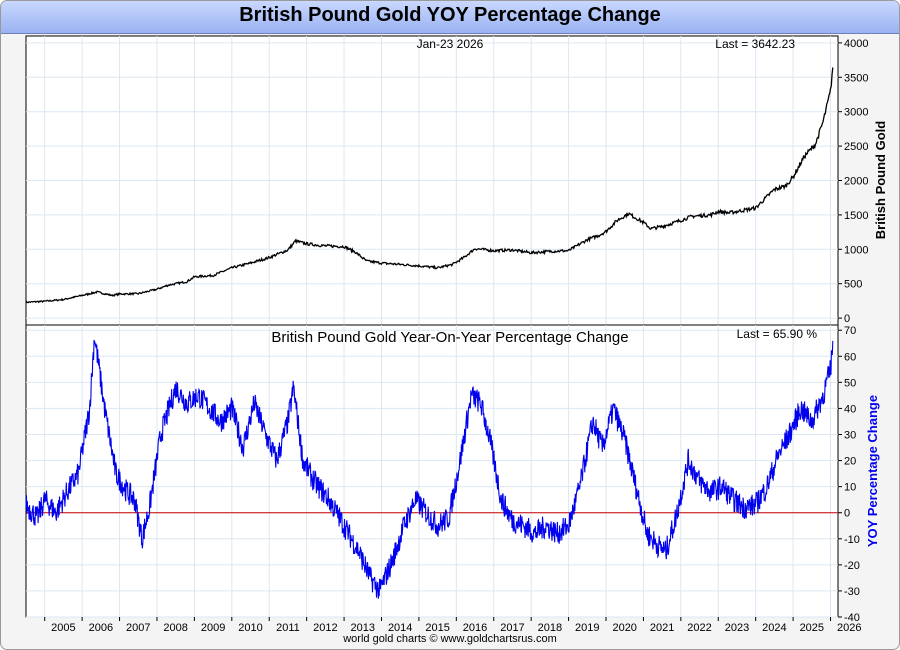 The image size is (900, 650). I want to click on x-tick-label: 2015, so click(437, 628).